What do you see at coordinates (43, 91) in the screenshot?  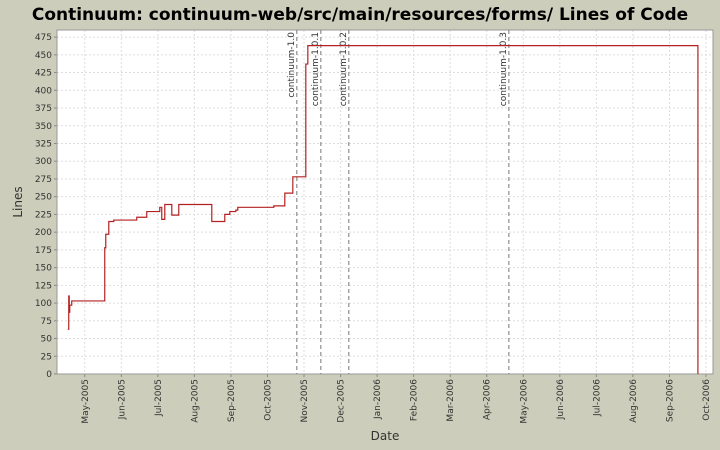 I see `y-tick-label: 400` at bounding box center [43, 91].